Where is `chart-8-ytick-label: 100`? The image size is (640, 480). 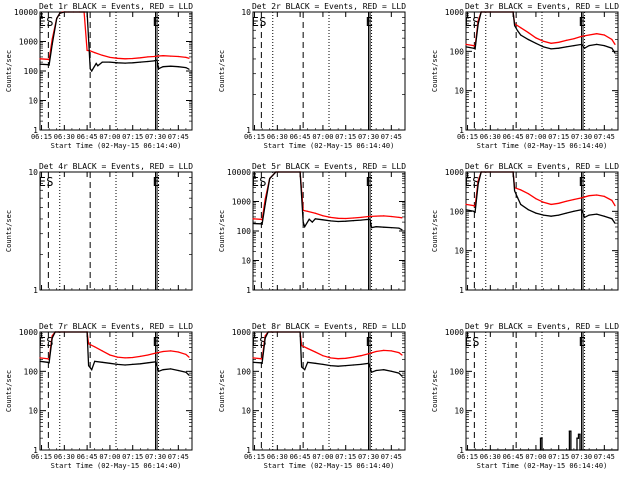 chart-8-ytick-label: 100 is located at coordinates (244, 371).